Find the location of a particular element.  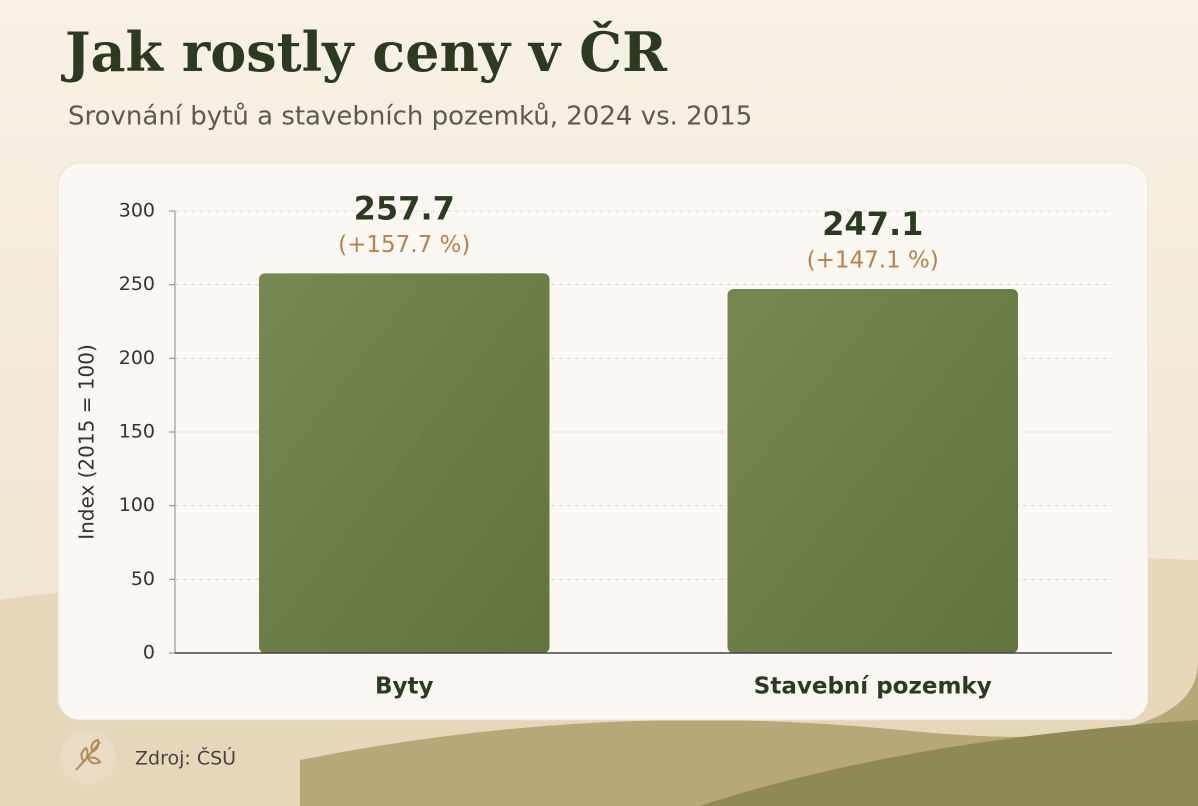

x-tick-label: Stavební pozemky is located at coordinates (873, 687).